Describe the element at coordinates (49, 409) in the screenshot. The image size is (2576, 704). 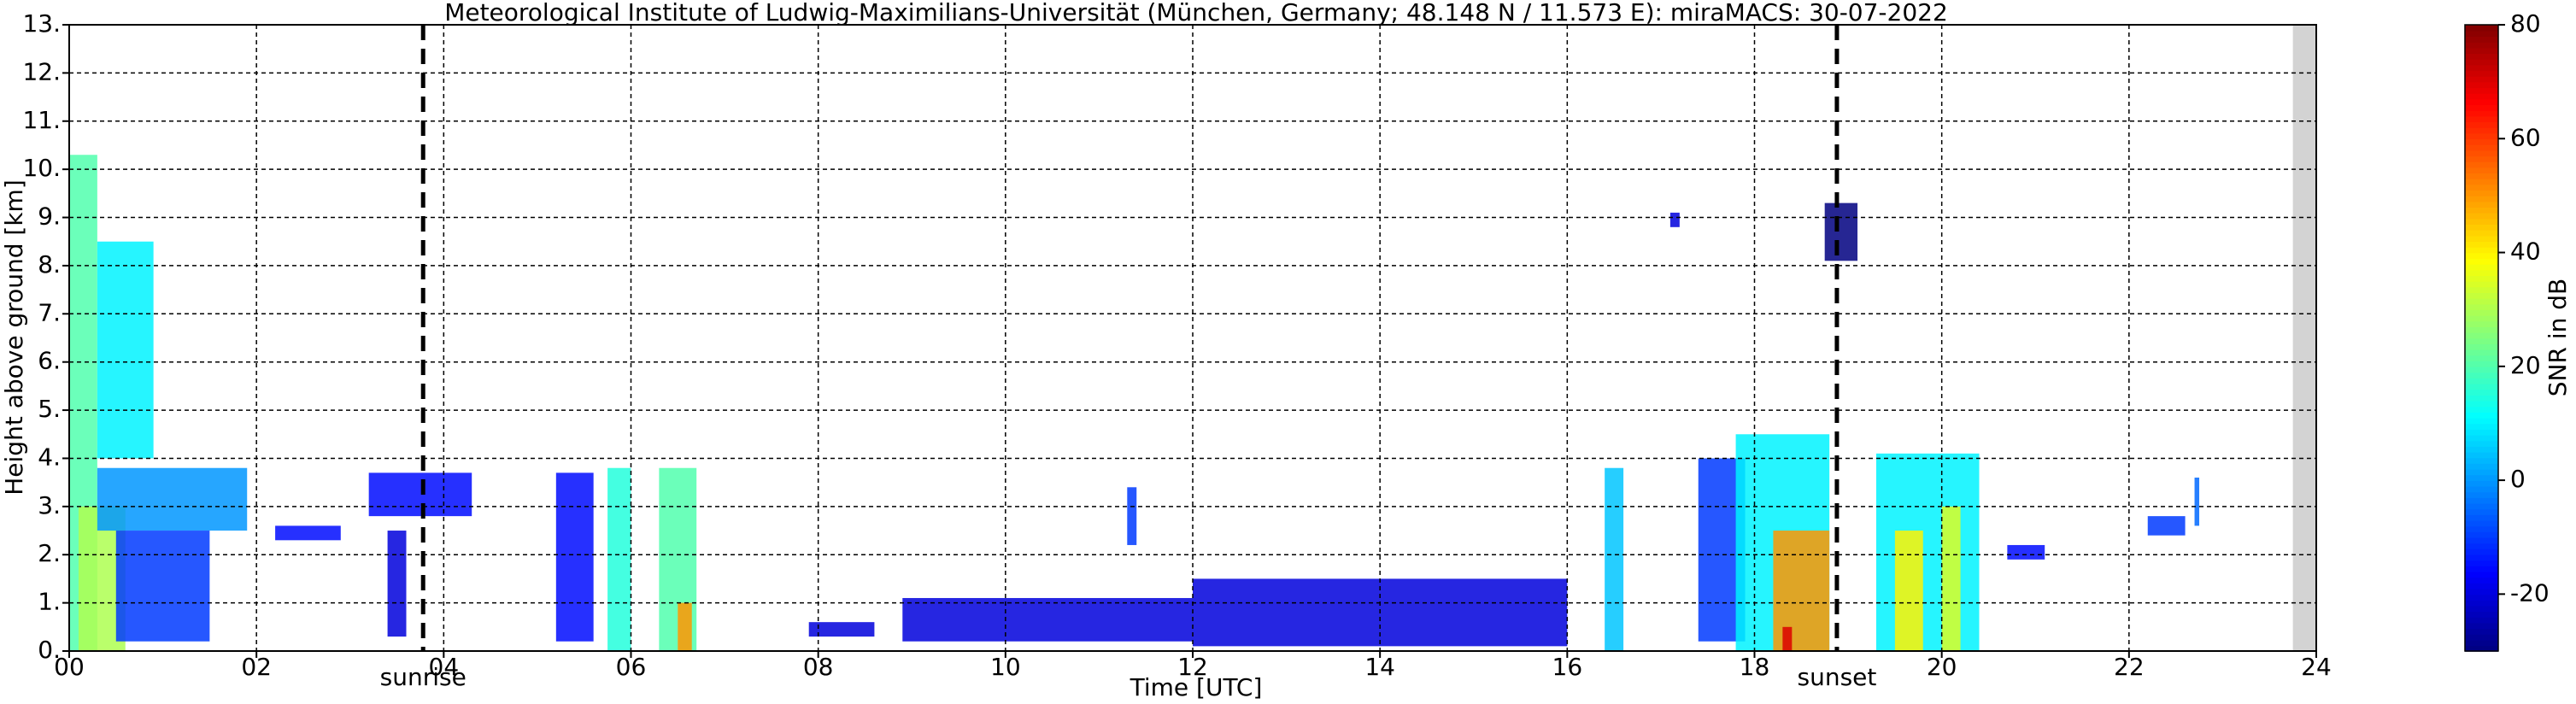
I see `y-tick-label: 5.` at that location.